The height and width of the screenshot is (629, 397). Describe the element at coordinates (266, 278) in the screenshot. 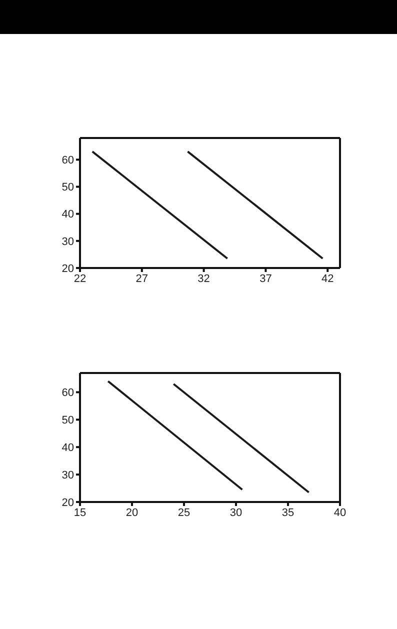

I see `x-tick-label: 37` at that location.